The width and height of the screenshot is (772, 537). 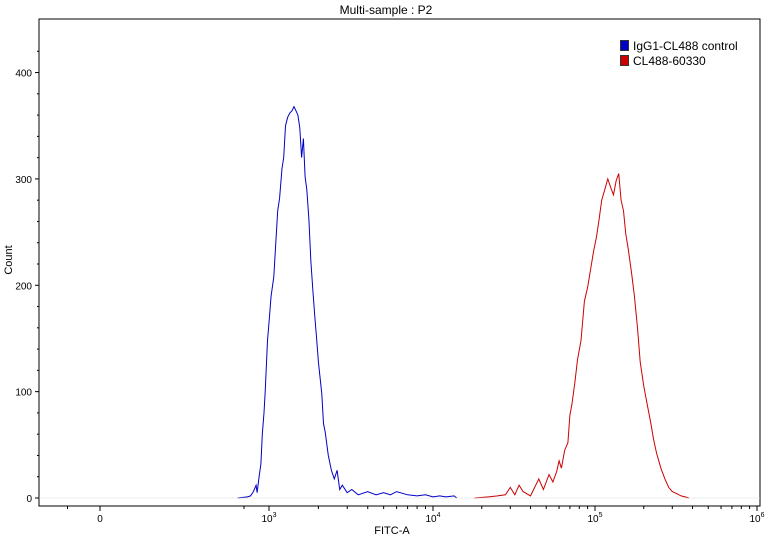 What do you see at coordinates (268, 518) in the screenshot?
I see `x-tick-label: 10³` at bounding box center [268, 518].